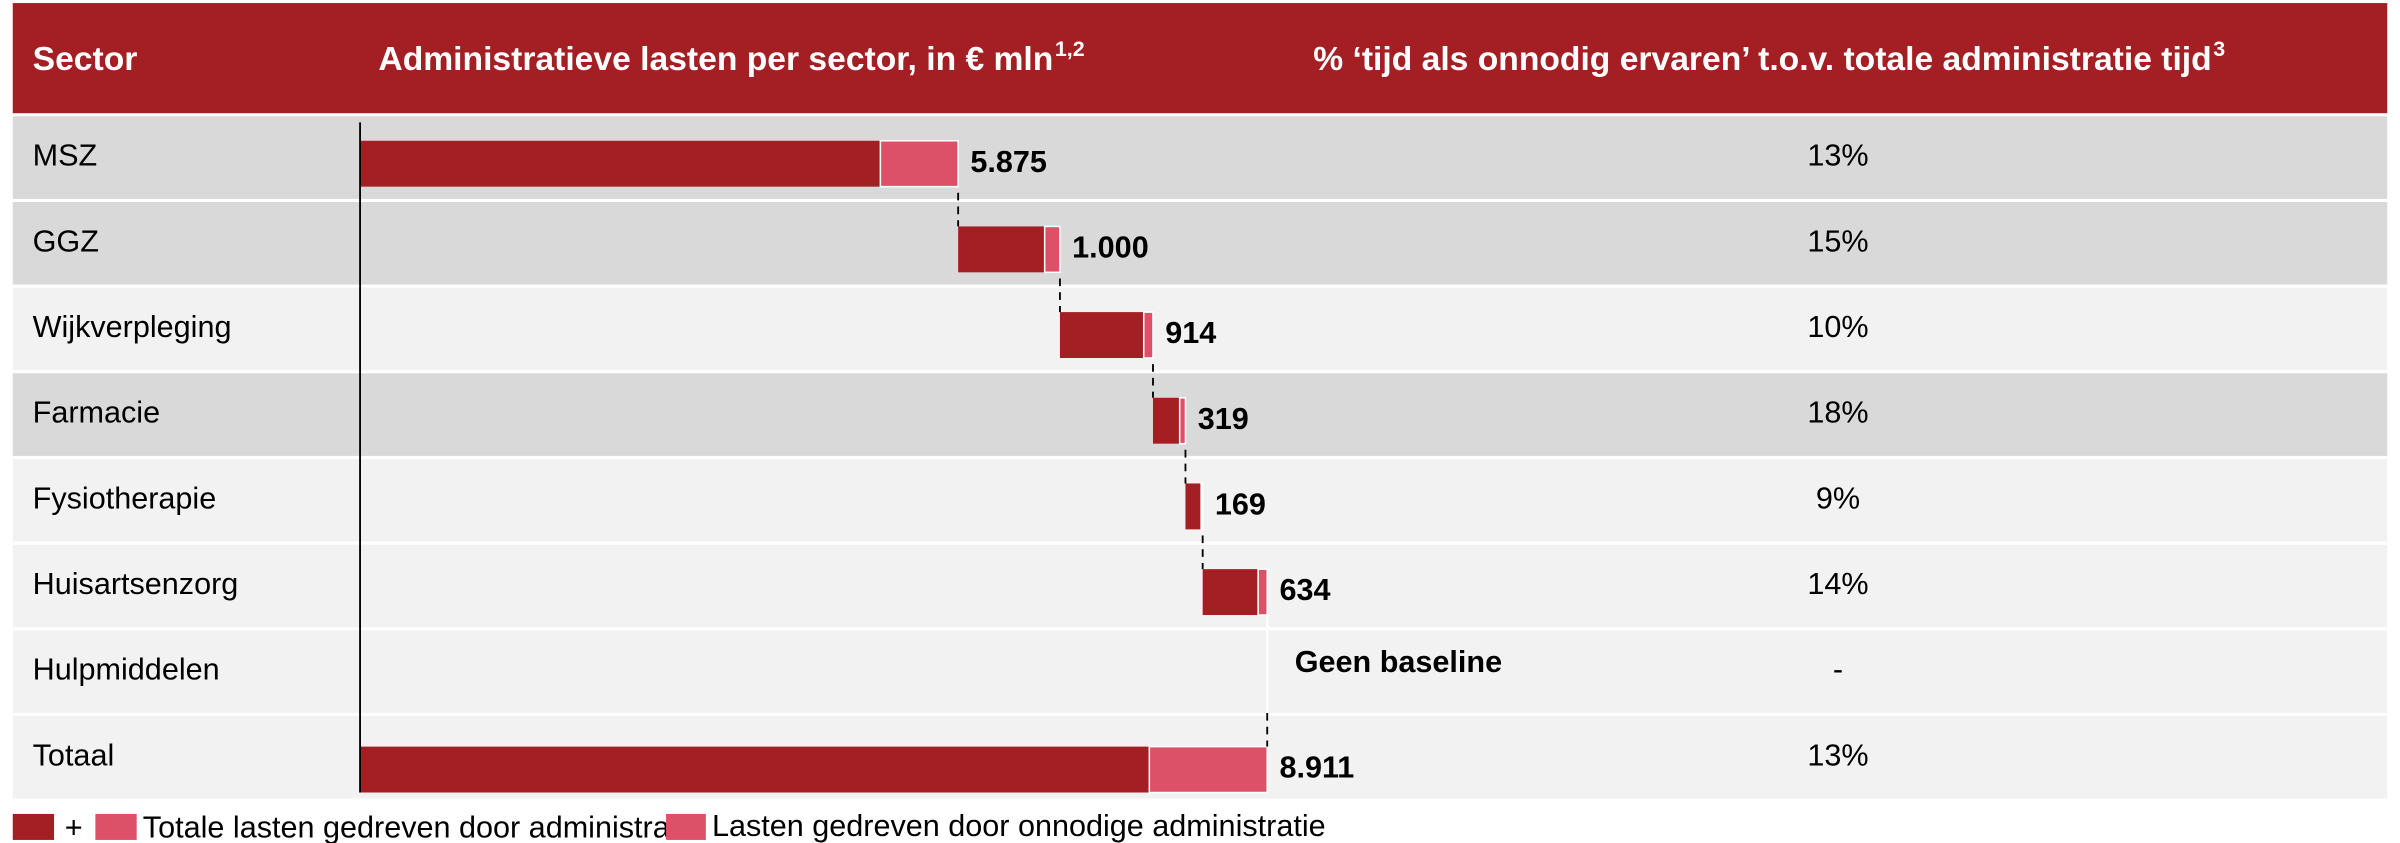 The image size is (2400, 843). I want to click on missing-label: Geen baseline, so click(1398, 662).